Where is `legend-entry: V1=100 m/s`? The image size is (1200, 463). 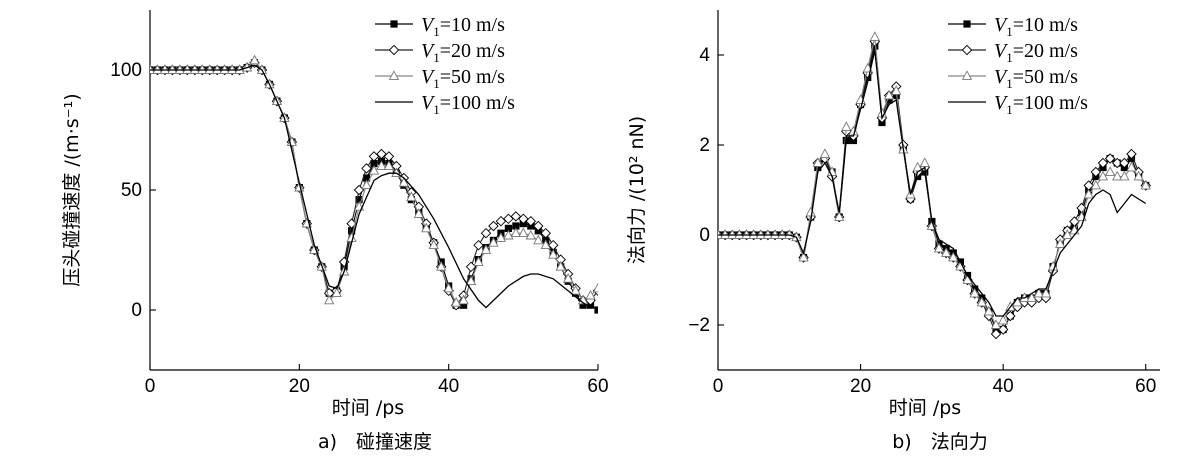 legend-entry: V1=100 m/s is located at coordinates (468, 104).